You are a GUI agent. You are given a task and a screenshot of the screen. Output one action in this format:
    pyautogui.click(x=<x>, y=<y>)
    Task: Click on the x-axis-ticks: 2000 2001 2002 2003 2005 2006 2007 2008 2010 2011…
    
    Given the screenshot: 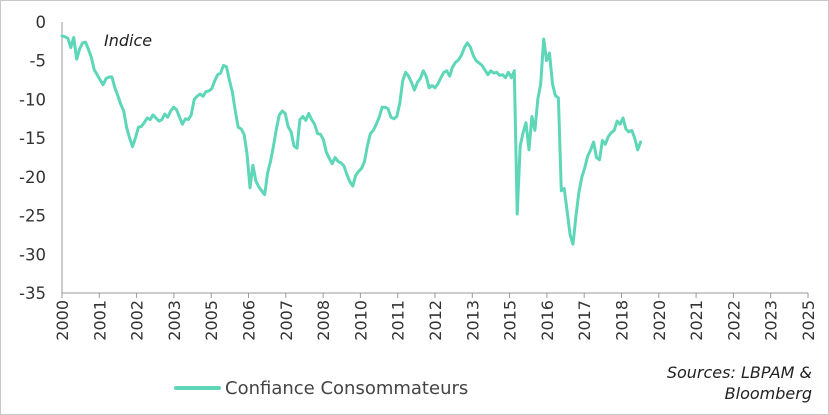 What is the action you would take?
    pyautogui.click(x=435, y=317)
    